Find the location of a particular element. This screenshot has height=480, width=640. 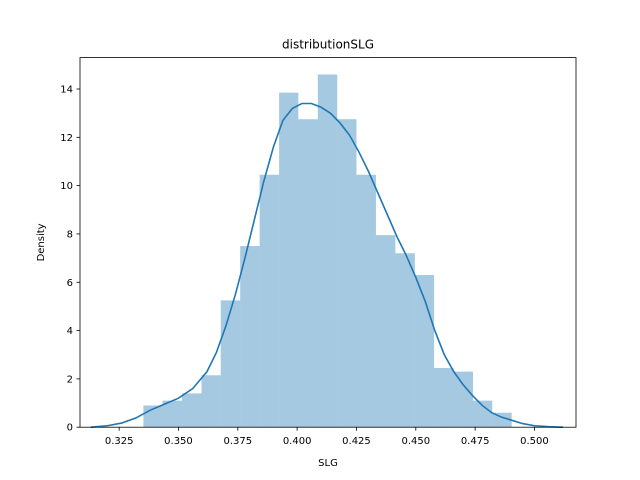

x-tick-label: 0.325 is located at coordinates (119, 441).